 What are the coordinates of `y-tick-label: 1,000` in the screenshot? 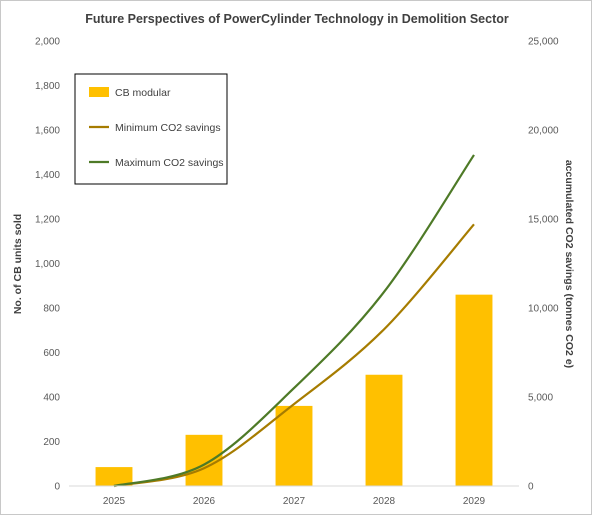 It's located at (47, 264).